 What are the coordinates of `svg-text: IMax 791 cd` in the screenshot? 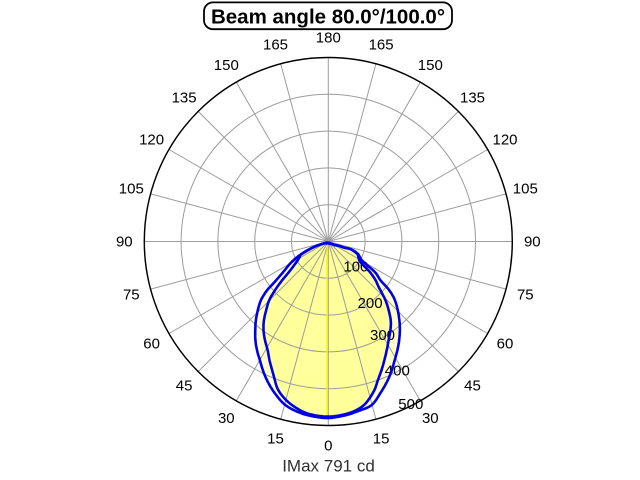 It's located at (328, 465).